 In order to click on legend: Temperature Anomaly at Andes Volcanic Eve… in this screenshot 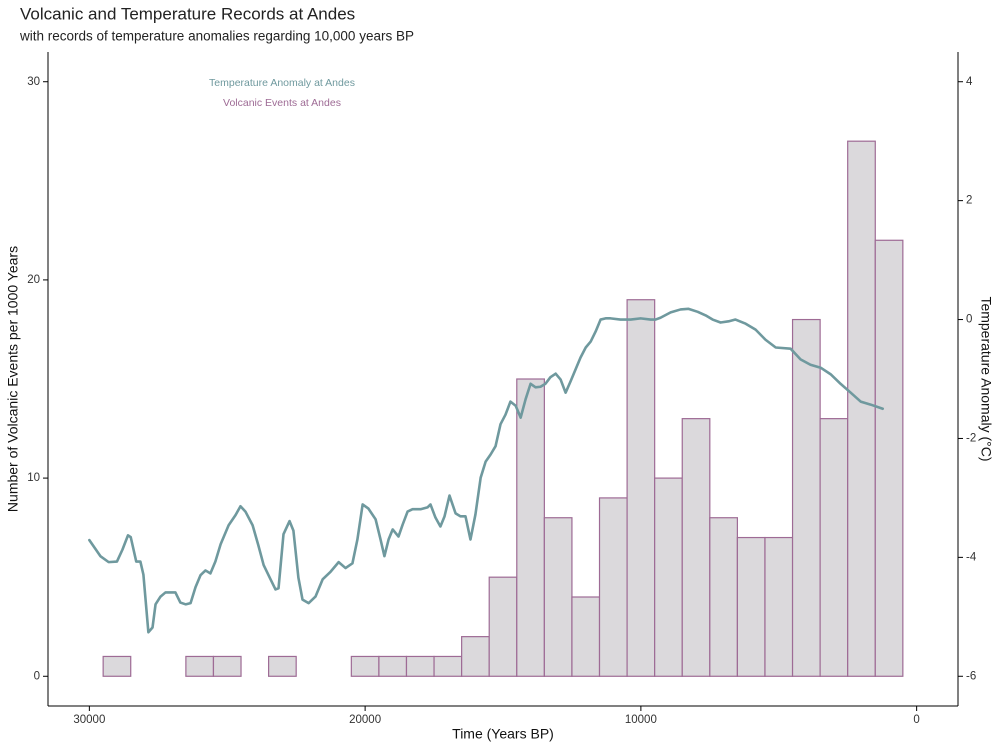, I will do `click(282, 93)`.